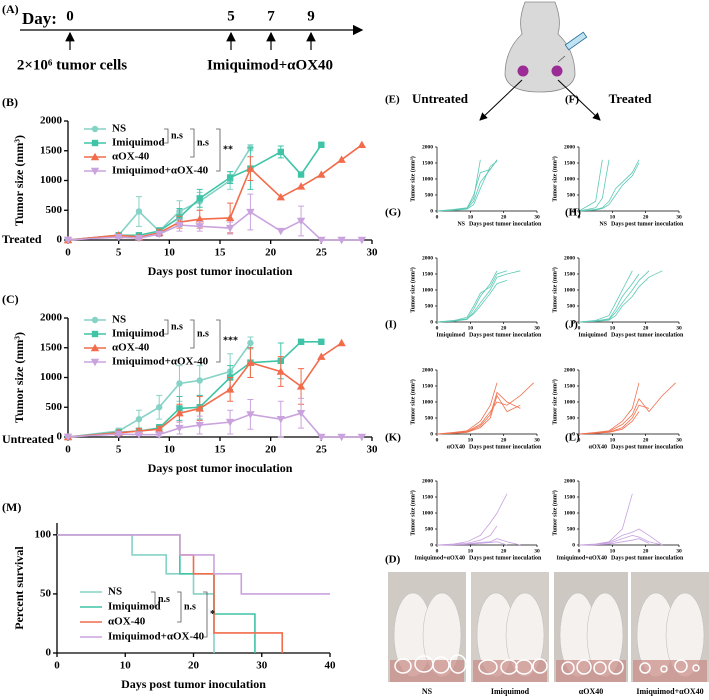 This screenshot has width=709, height=700. I want to click on panel-label: (J), so click(571, 325).